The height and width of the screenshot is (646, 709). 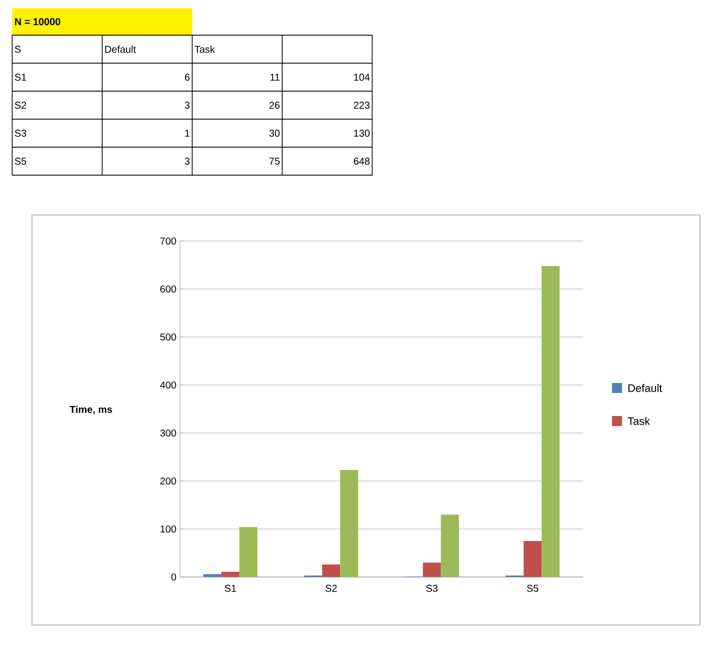 What do you see at coordinates (168, 433) in the screenshot?
I see `y-tick-label: 300` at bounding box center [168, 433].